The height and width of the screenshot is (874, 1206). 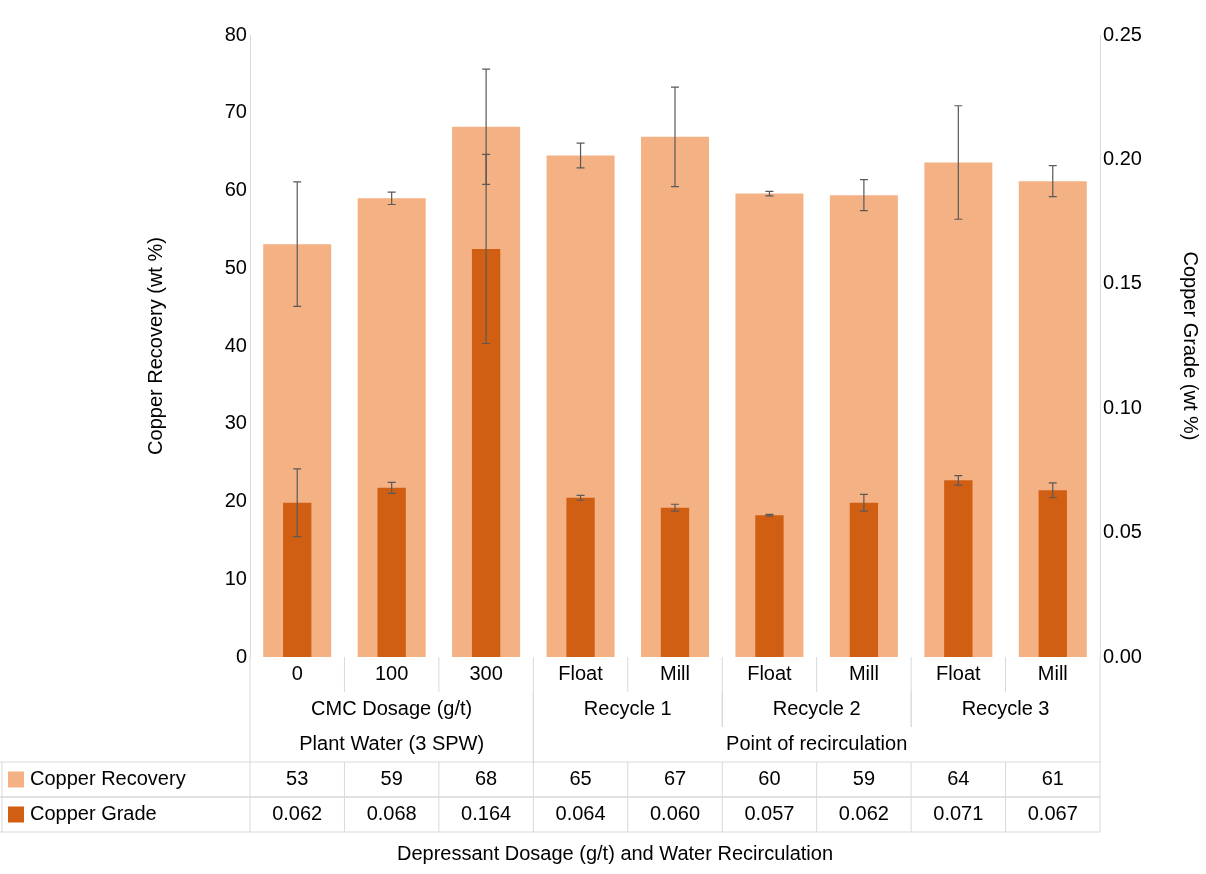 What do you see at coordinates (392, 708) in the screenshot?
I see `text: CMC Dosage (g/t)` at bounding box center [392, 708].